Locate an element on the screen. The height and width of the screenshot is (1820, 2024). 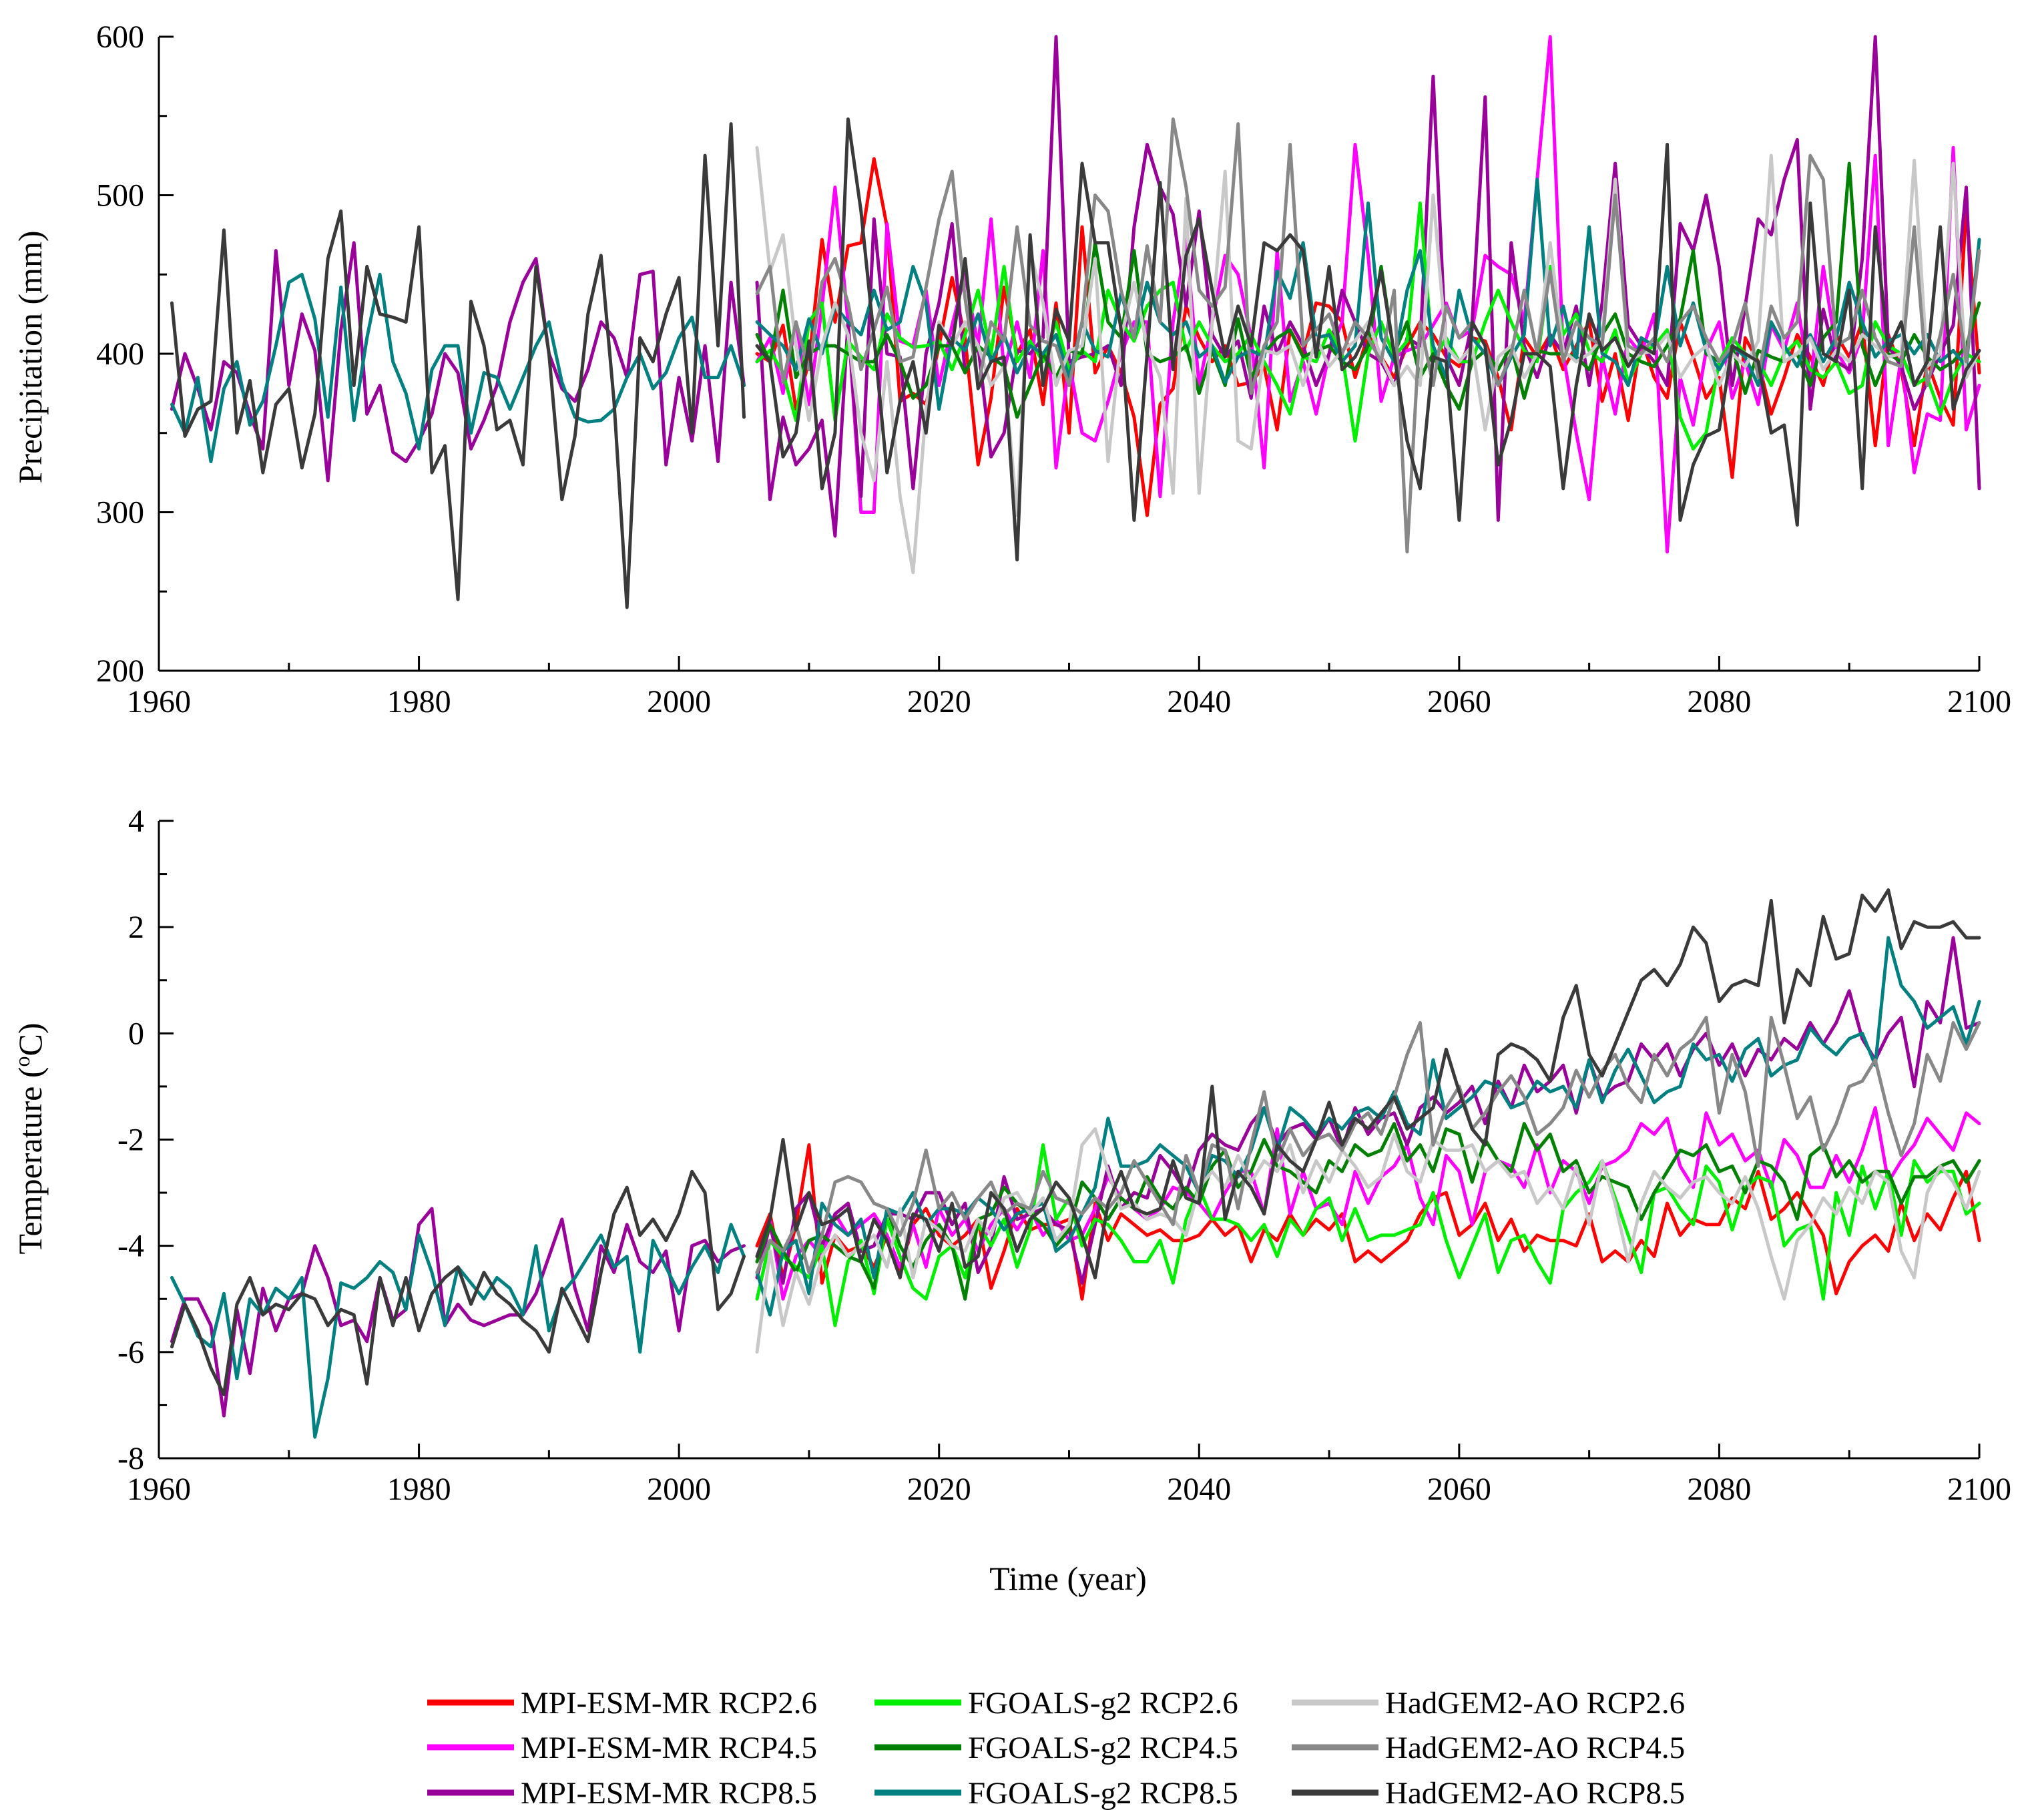
temp-hadgem2-ao-rcp4-5-line is located at coordinates (1368, 1145).